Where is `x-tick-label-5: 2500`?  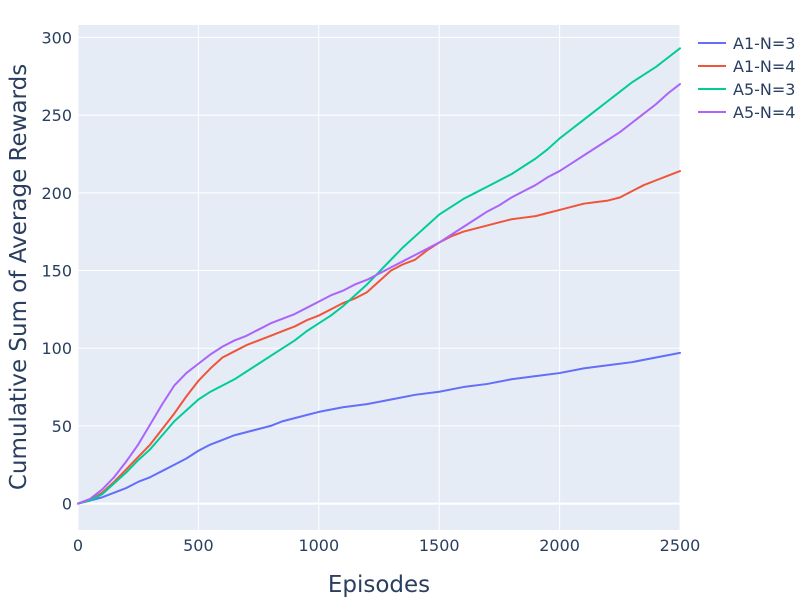
x-tick-label-5: 2500 is located at coordinates (680, 545).